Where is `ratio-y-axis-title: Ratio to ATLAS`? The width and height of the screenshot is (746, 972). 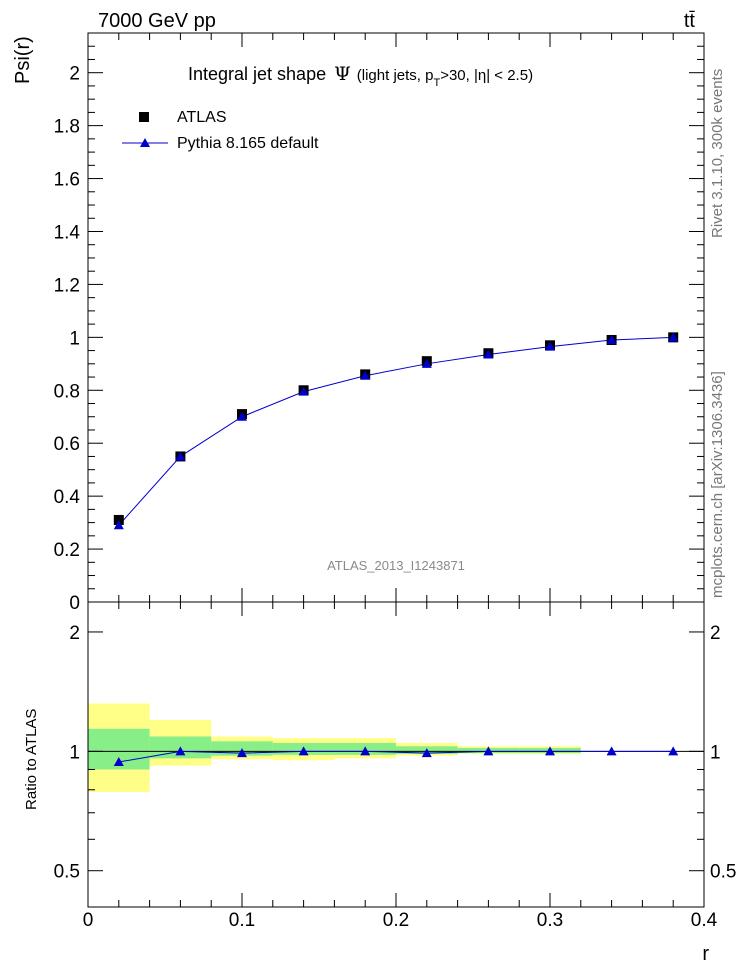
ratio-y-axis-title: Ratio to ATLAS is located at coordinates (31, 759).